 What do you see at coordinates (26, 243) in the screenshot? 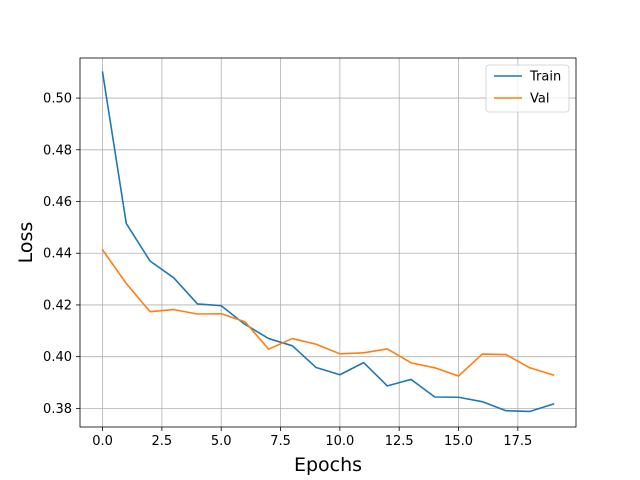
I see `y-axis-label: Loss` at bounding box center [26, 243].